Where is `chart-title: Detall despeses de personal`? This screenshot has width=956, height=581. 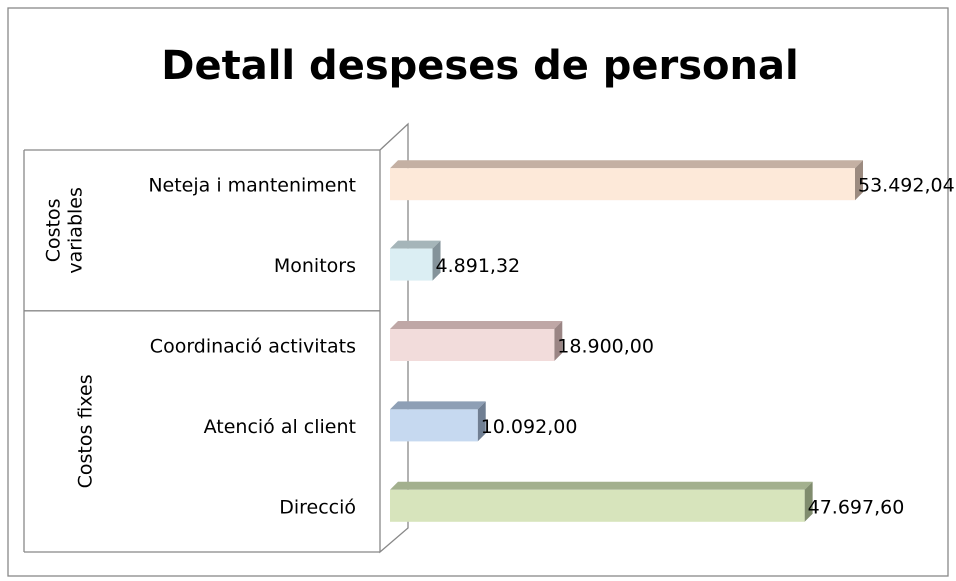
chart-title: Detall despeses de personal is located at coordinates (479, 66).